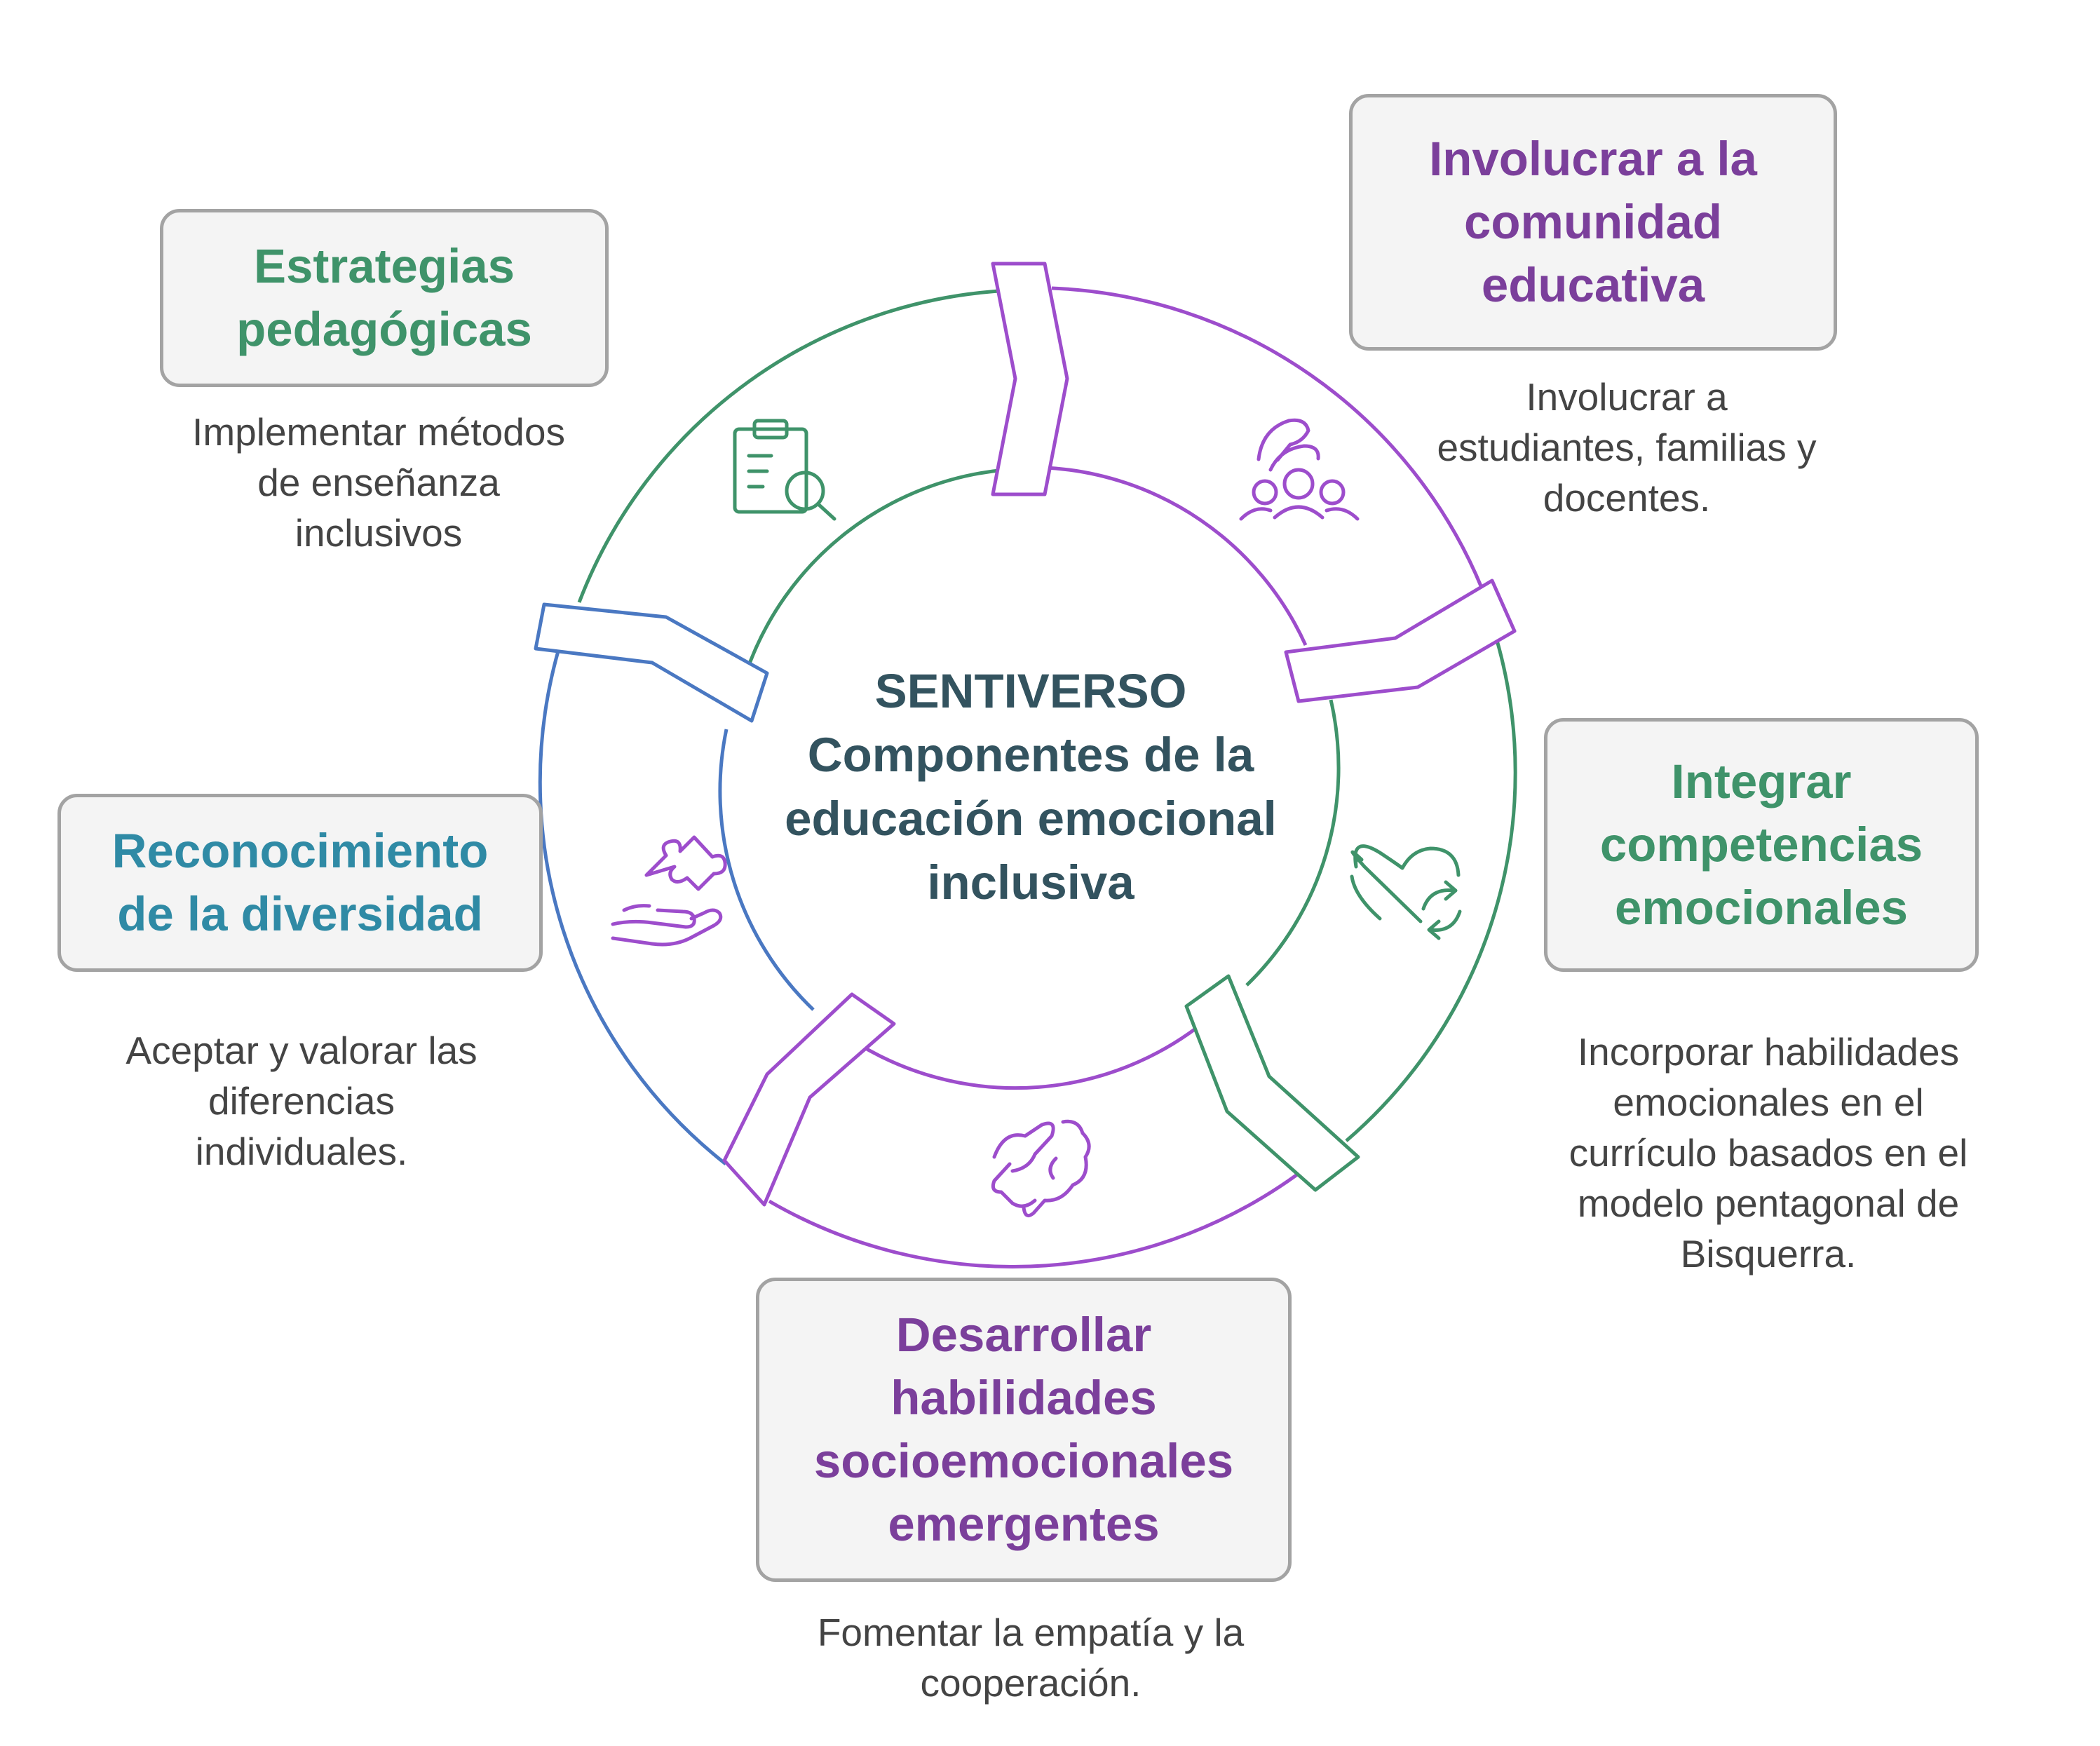 This screenshot has height=1746, width=2100. I want to click on box-estrategias: Estrategias pedagógicas, so click(385, 298).